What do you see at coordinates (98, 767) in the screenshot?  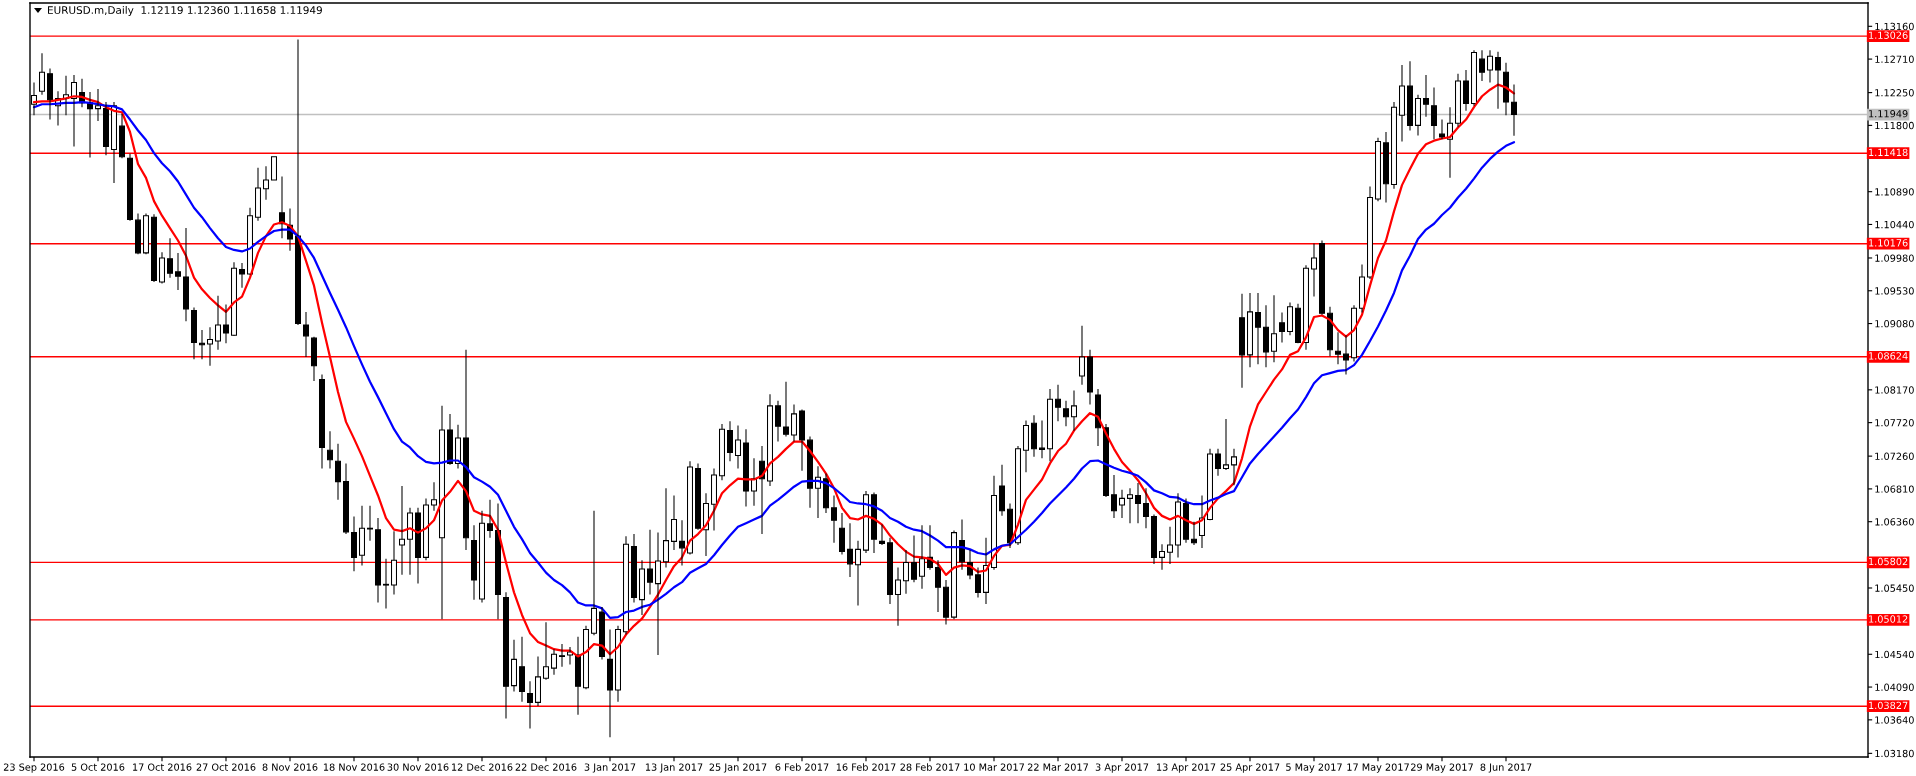 I see `x-tick-label: 5 Oct 2016` at bounding box center [98, 767].